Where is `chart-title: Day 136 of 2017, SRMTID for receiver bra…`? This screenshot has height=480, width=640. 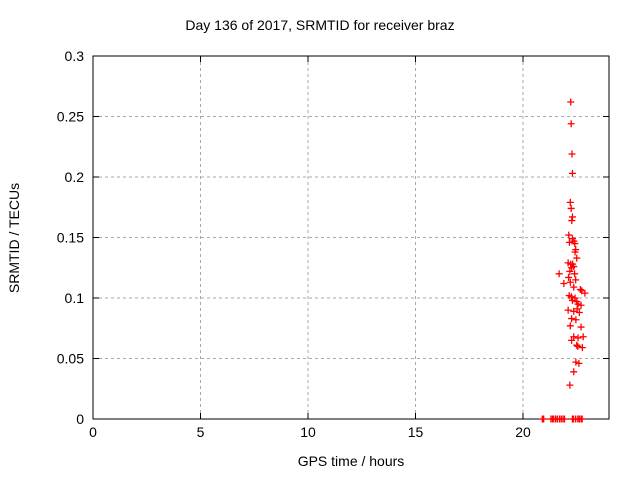 chart-title: Day 136 of 2017, SRMTID for receiver bra… is located at coordinates (320, 25).